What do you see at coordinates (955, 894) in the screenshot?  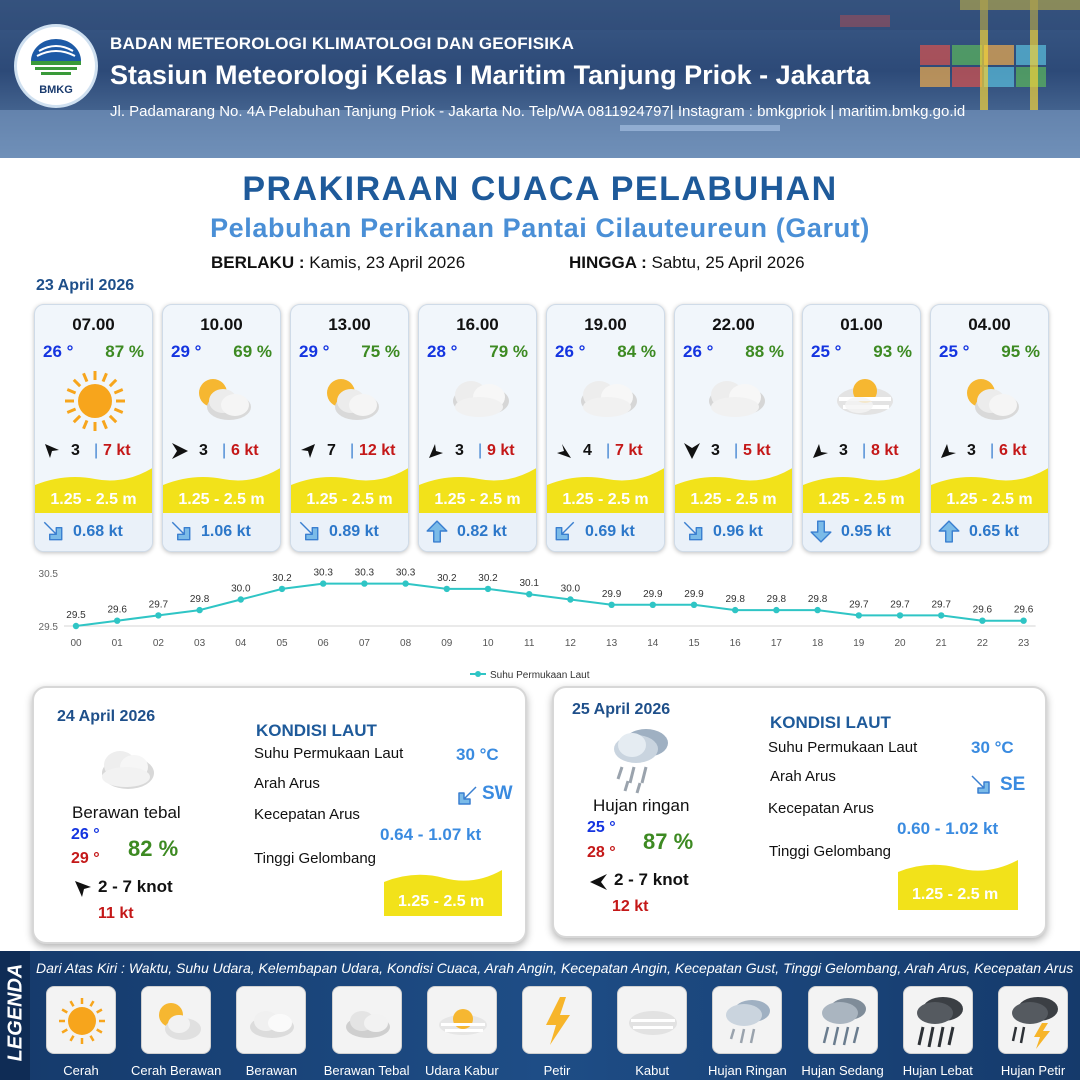 I see `day3-tinggi-value: 1.25 - 2.5 m` at bounding box center [955, 894].